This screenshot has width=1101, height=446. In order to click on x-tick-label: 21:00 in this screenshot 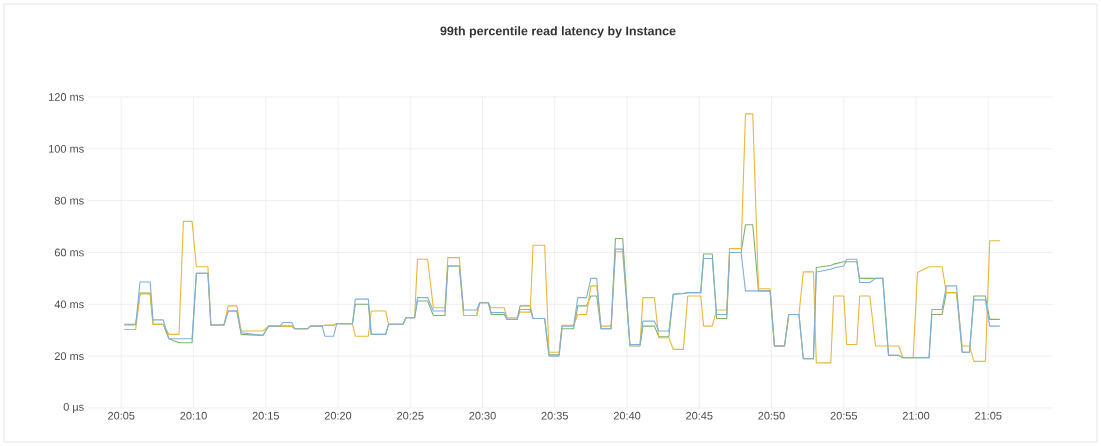, I will do `click(916, 415)`.